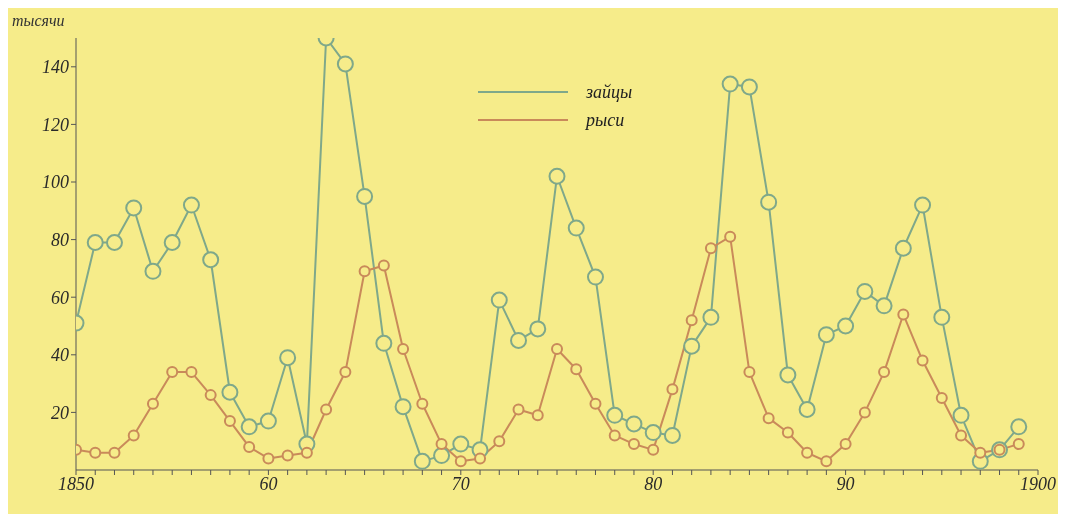 The image size is (1065, 522). What do you see at coordinates (55, 67) in the screenshot?
I see `y-tick-label: 140` at bounding box center [55, 67].